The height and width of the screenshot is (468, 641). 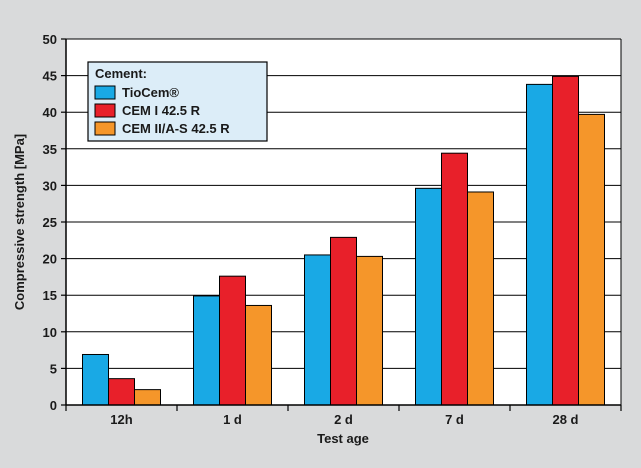 I want to click on x-tick-labels: 12h 1 d 2 d 7 d 28 d, so click(x=344, y=419).